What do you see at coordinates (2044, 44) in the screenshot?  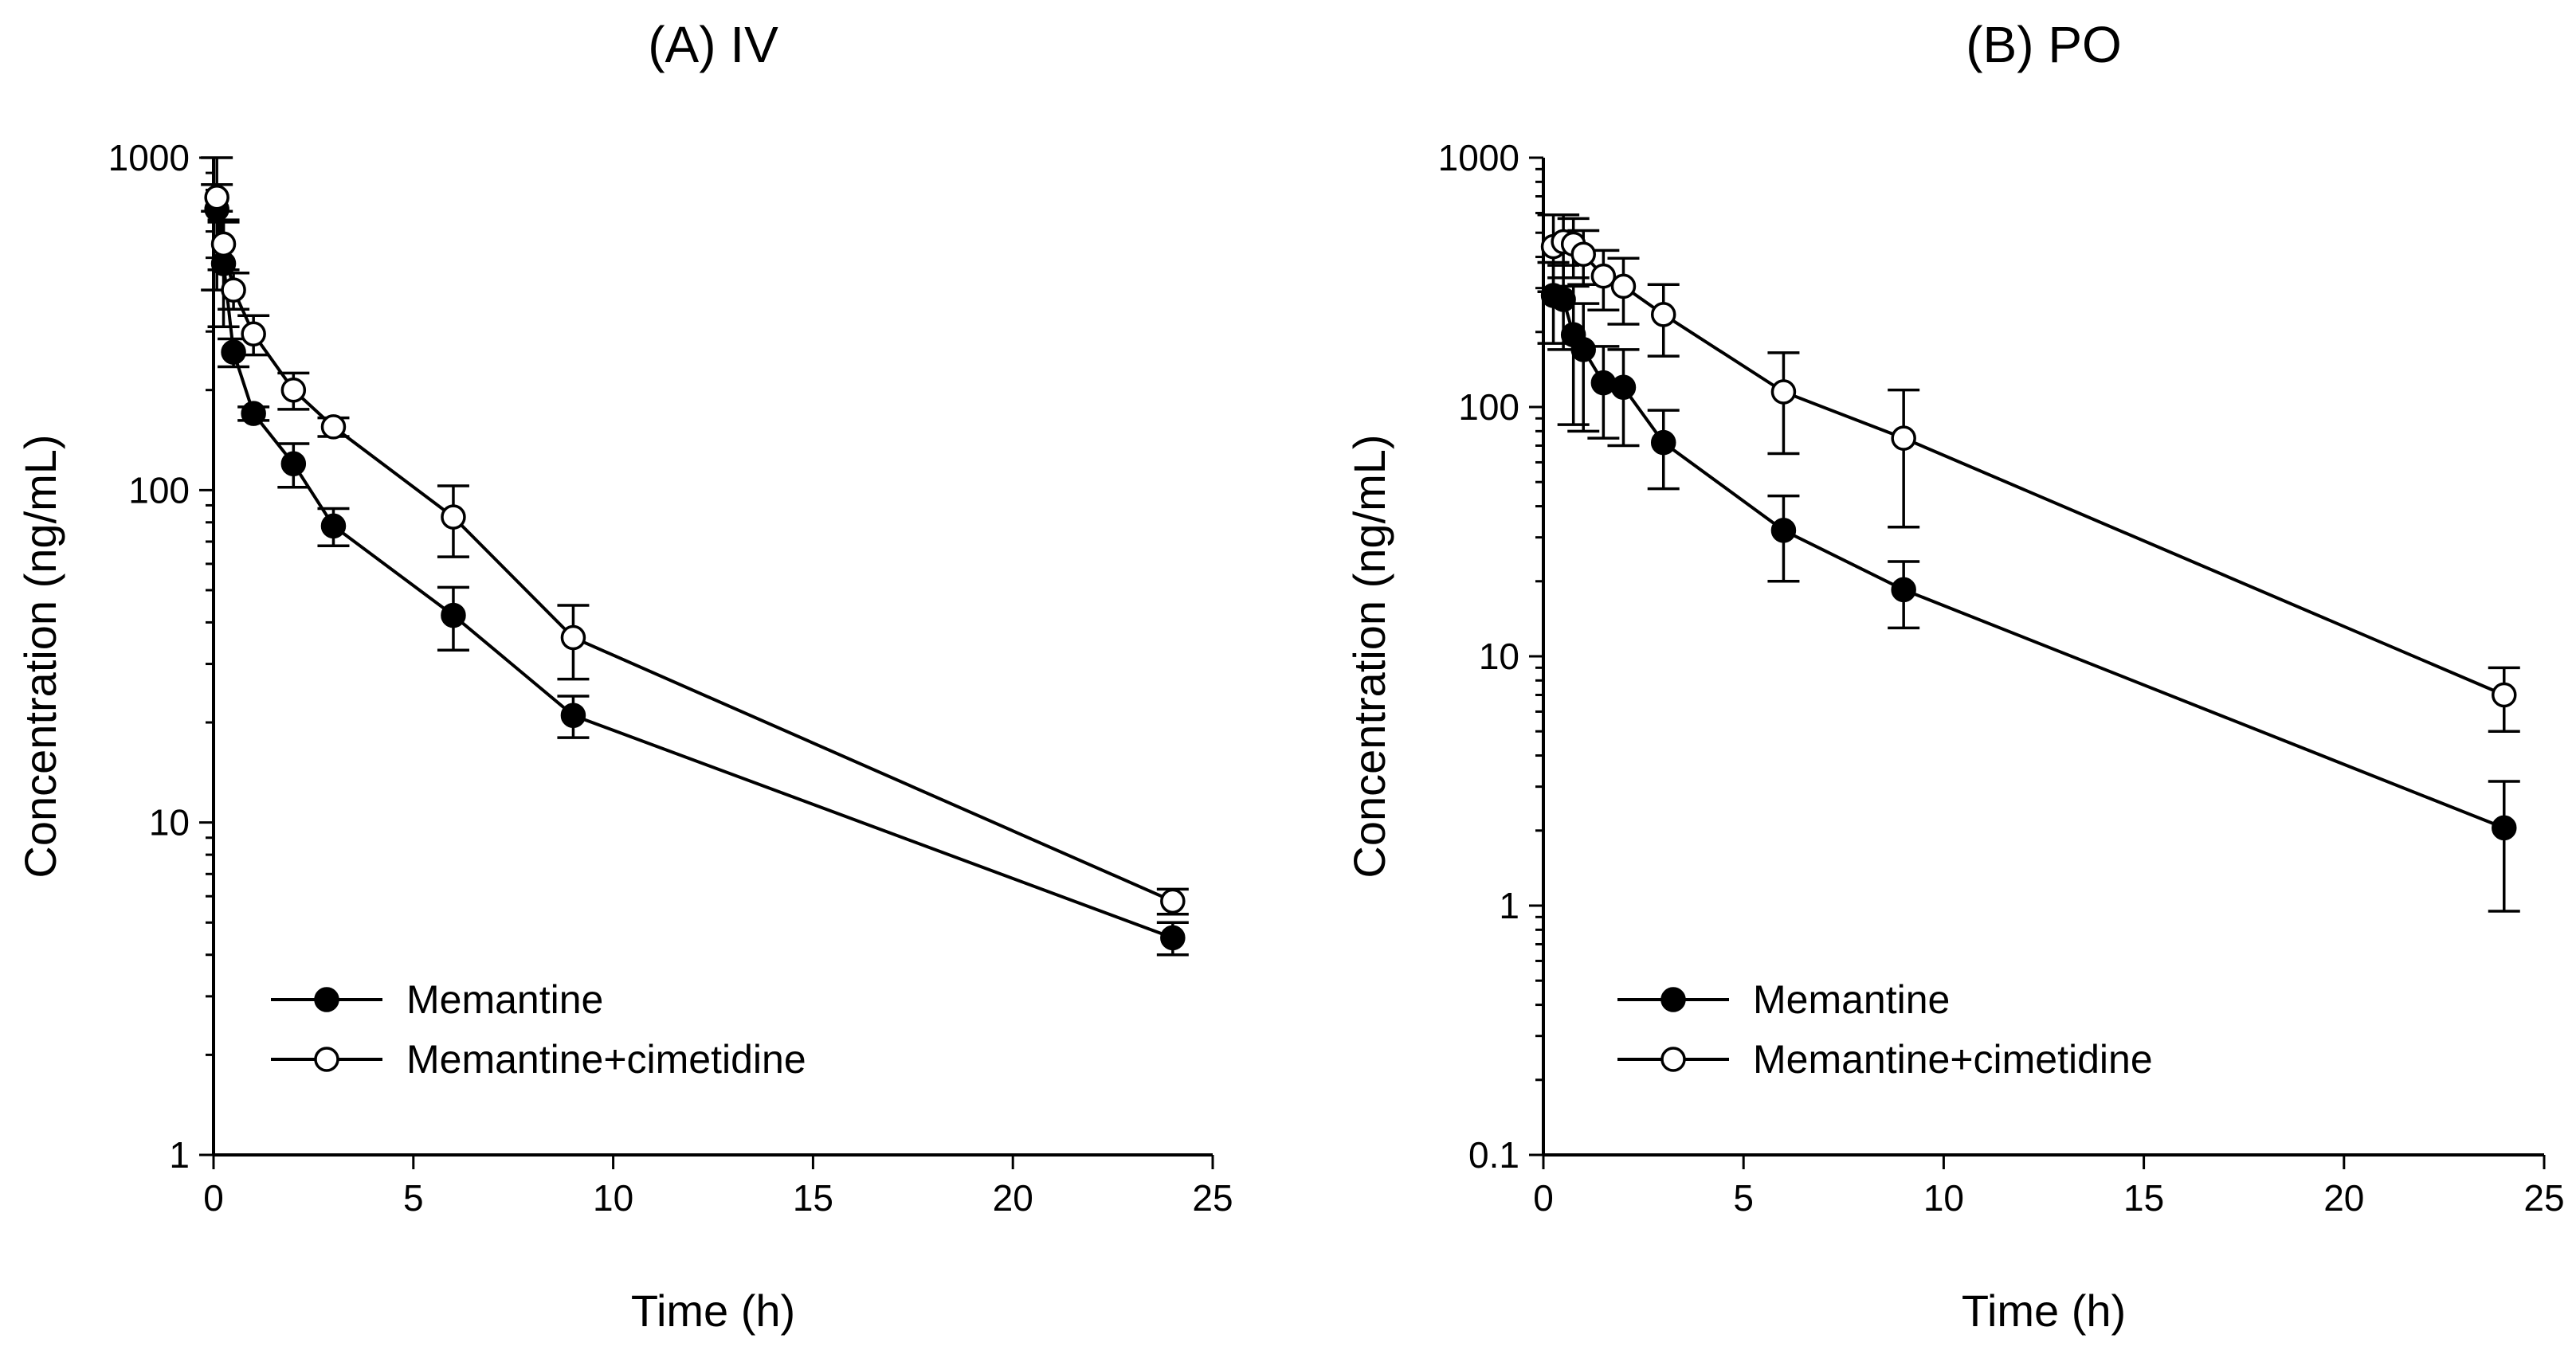 I see `chart-title: (B) PO` at bounding box center [2044, 44].